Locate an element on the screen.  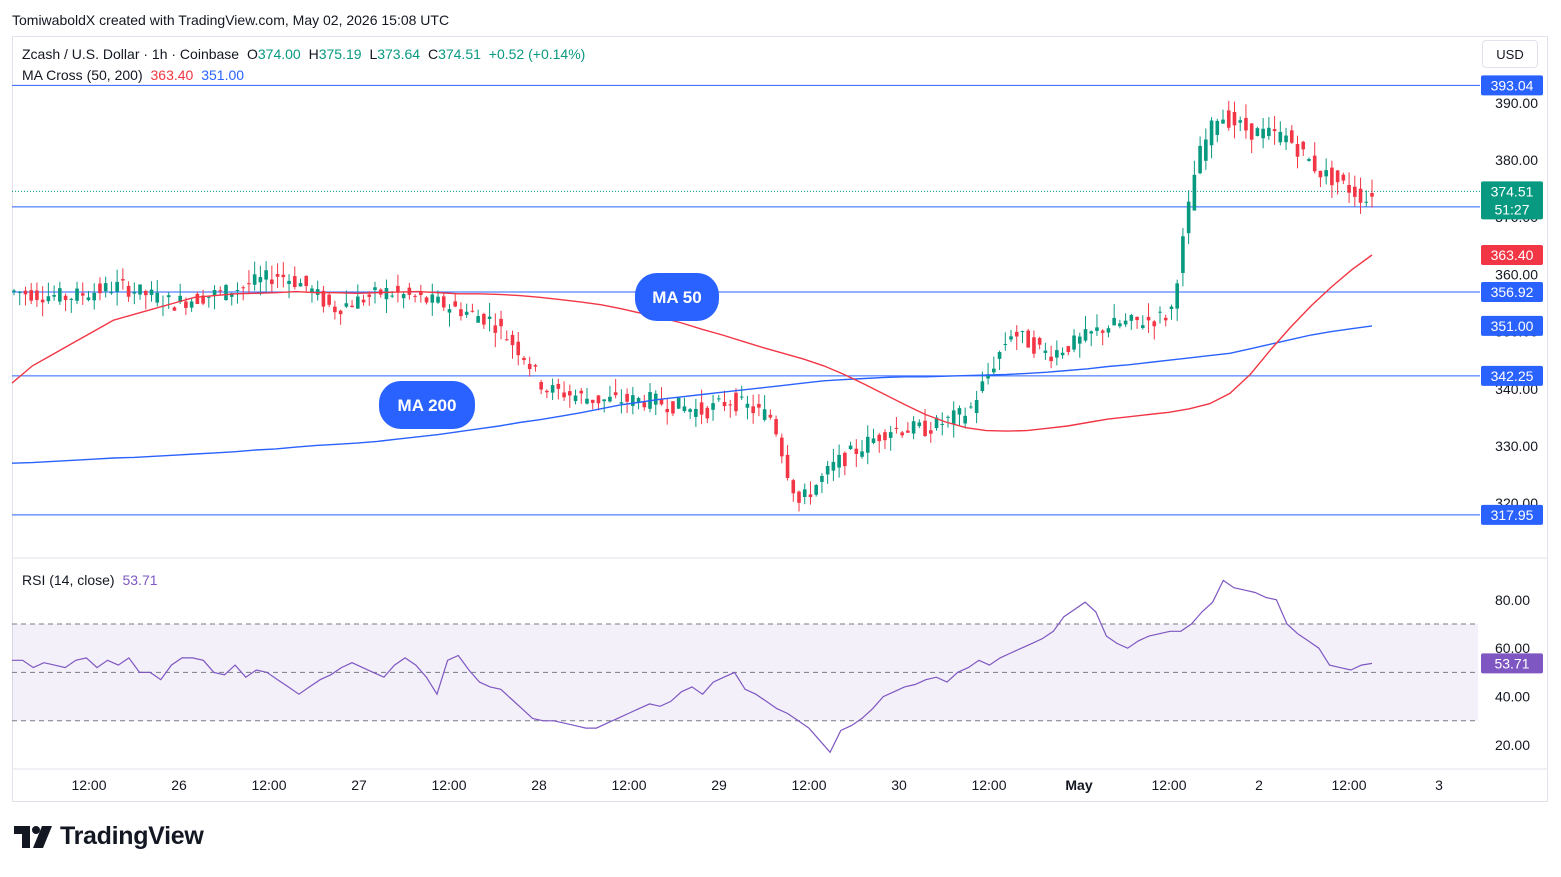
rsi-legend: RSI (14, close) 53.71 is located at coordinates (92, 580).